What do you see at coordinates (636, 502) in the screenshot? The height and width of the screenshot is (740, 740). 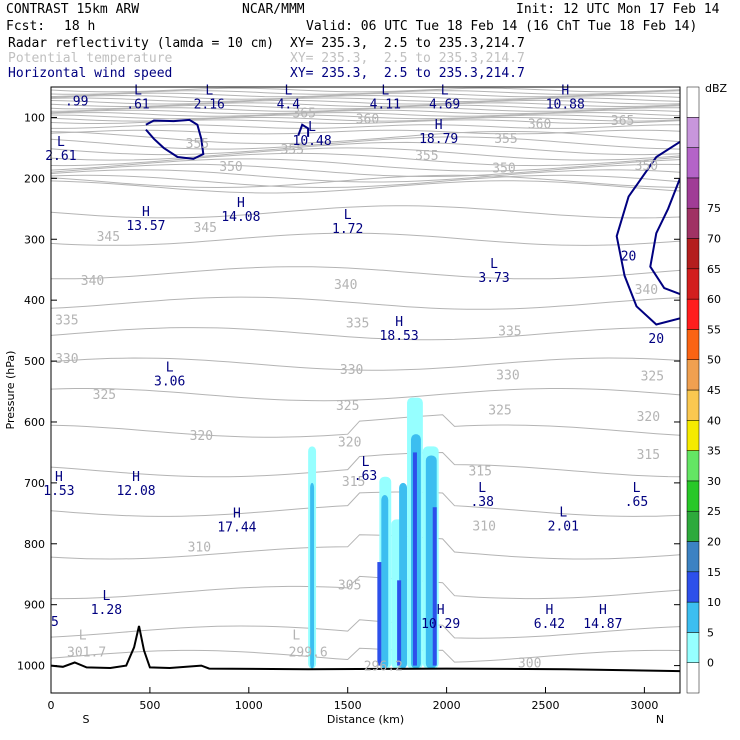 I see `wind-extremum-value: .65` at bounding box center [636, 502].